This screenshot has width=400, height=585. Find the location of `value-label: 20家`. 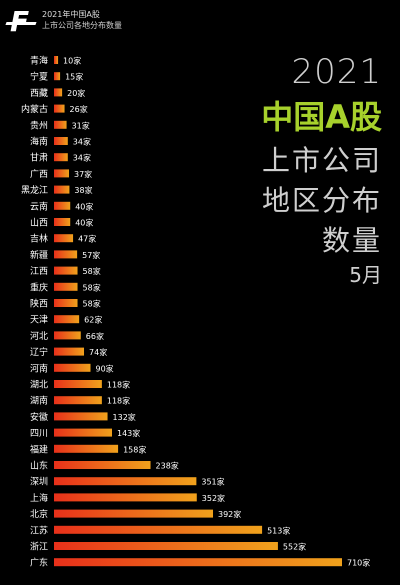

value-label: 20家 is located at coordinates (76, 93).